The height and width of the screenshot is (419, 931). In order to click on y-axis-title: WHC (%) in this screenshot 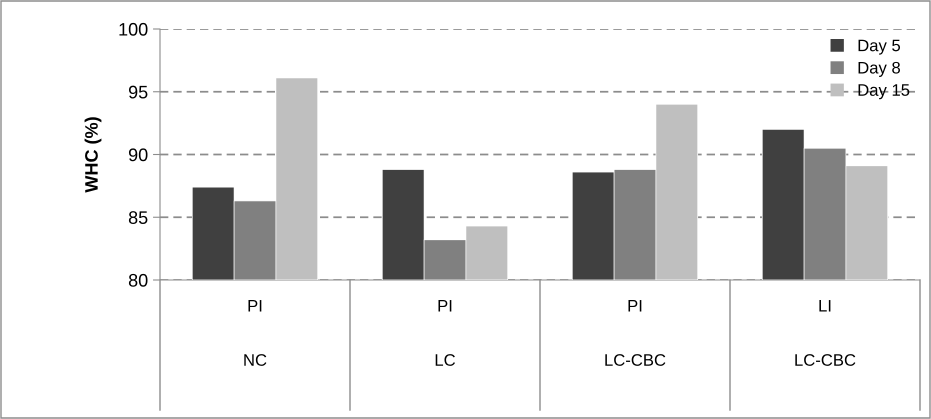, I will do `click(93, 155)`.